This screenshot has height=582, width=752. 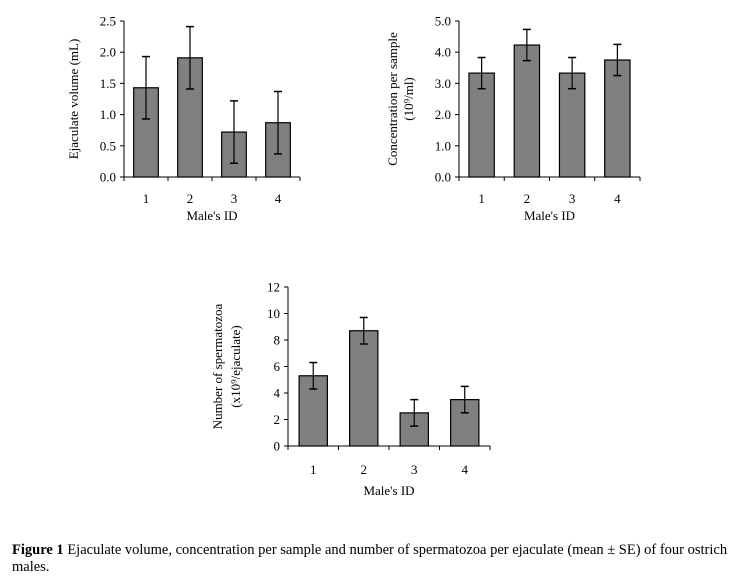 I want to click on concentration-y-tick-label: 3.0, so click(x=443, y=83).